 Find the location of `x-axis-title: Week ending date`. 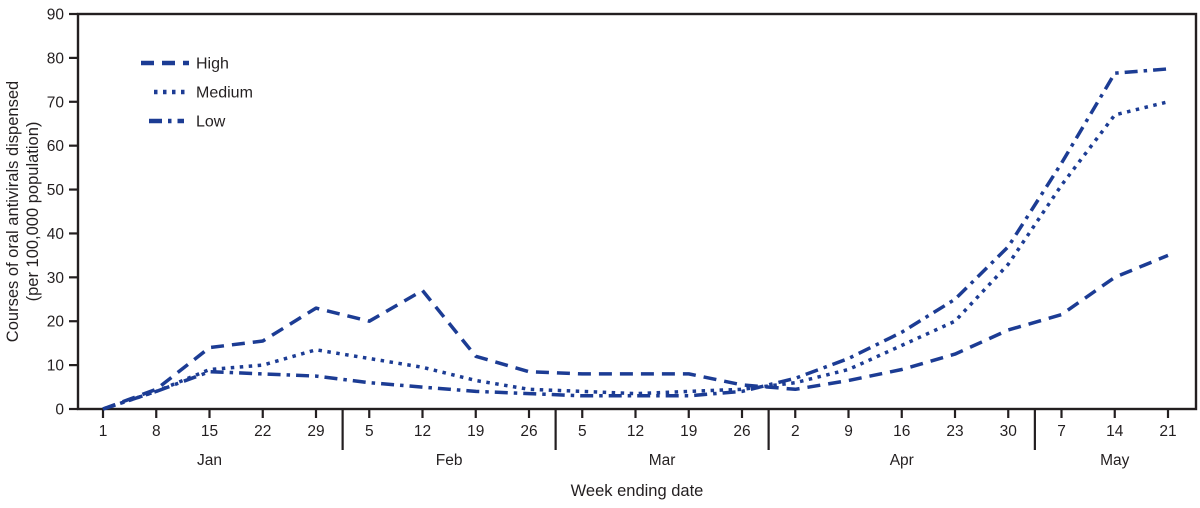

x-axis-title: Week ending date is located at coordinates (637, 491).